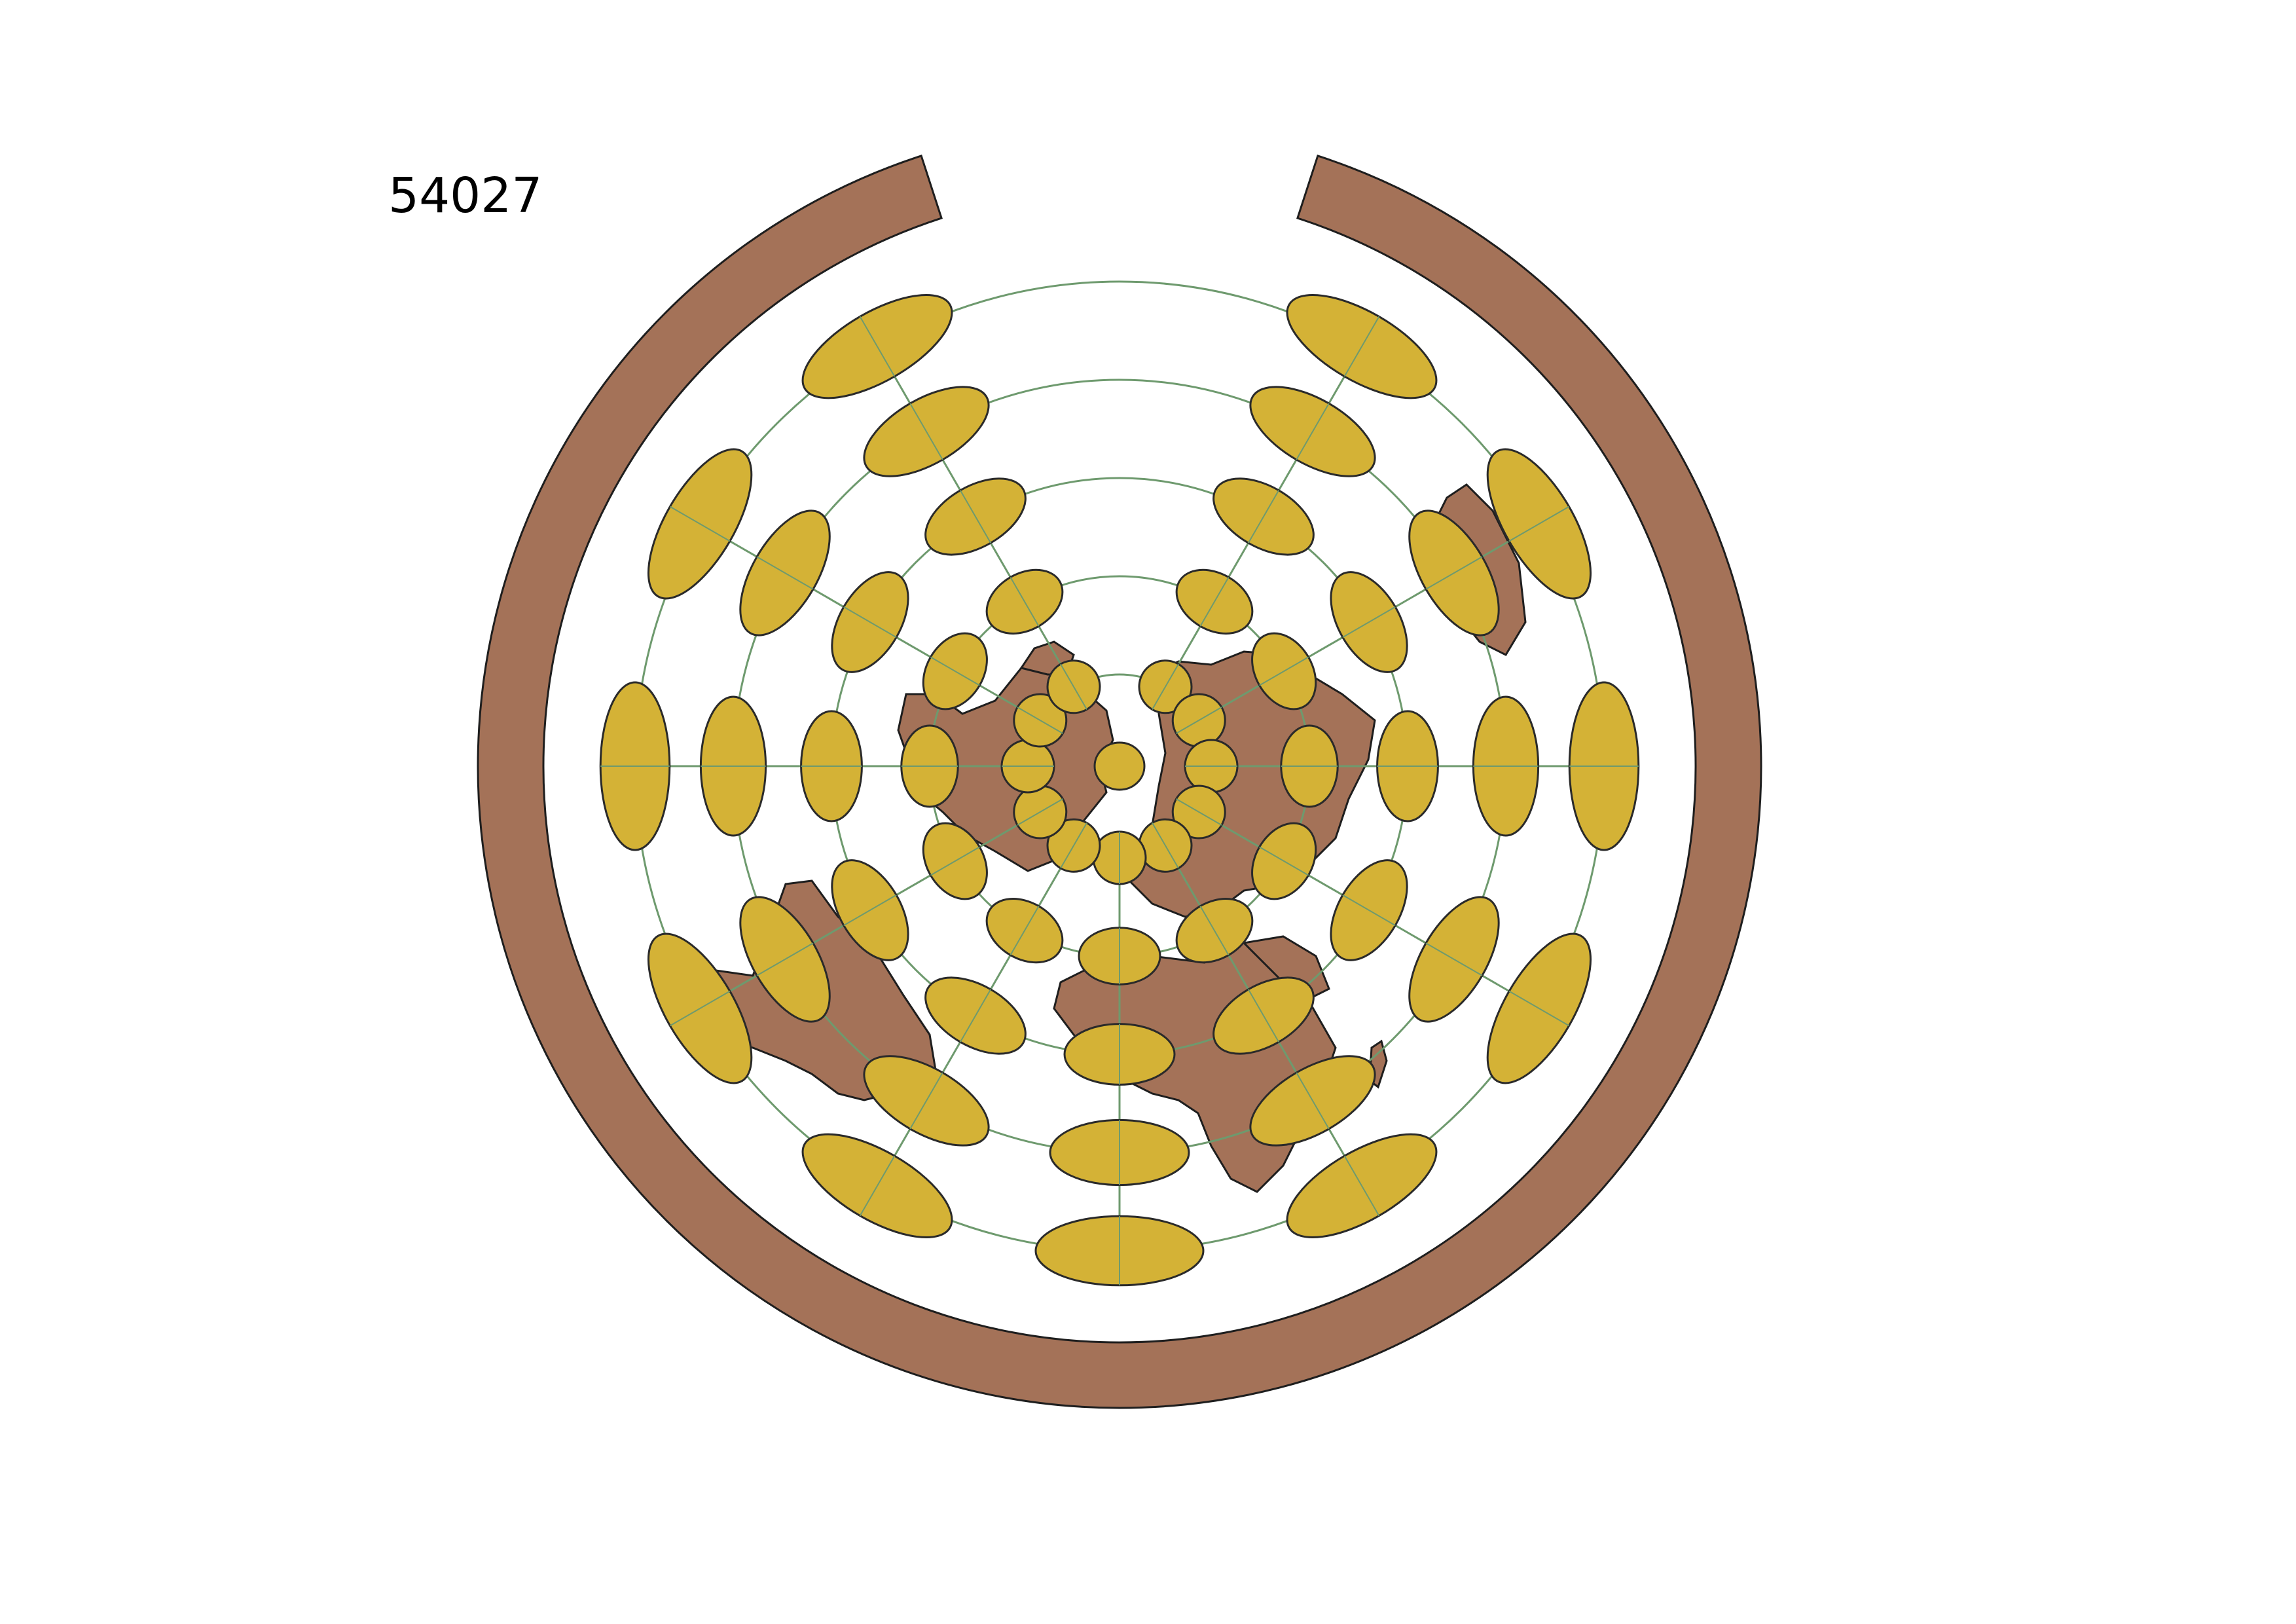 The image size is (2296, 1624). What do you see at coordinates (1284, 861) in the screenshot?
I see `tissot-axis-radial-r1-m3` at bounding box center [1284, 861].